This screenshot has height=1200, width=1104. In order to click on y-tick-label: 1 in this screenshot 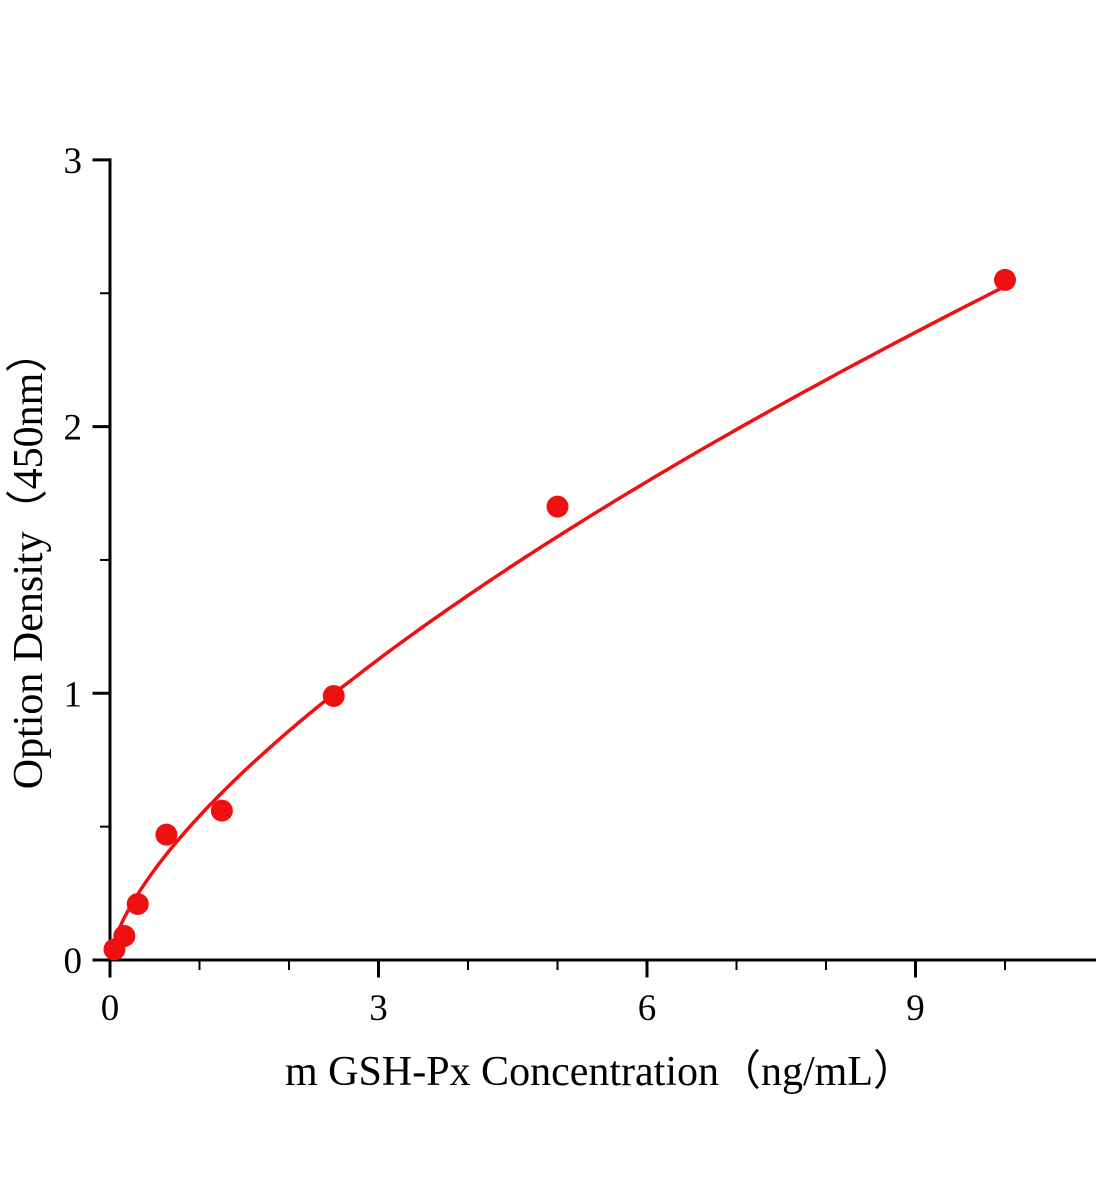, I will do `click(73, 694)`.